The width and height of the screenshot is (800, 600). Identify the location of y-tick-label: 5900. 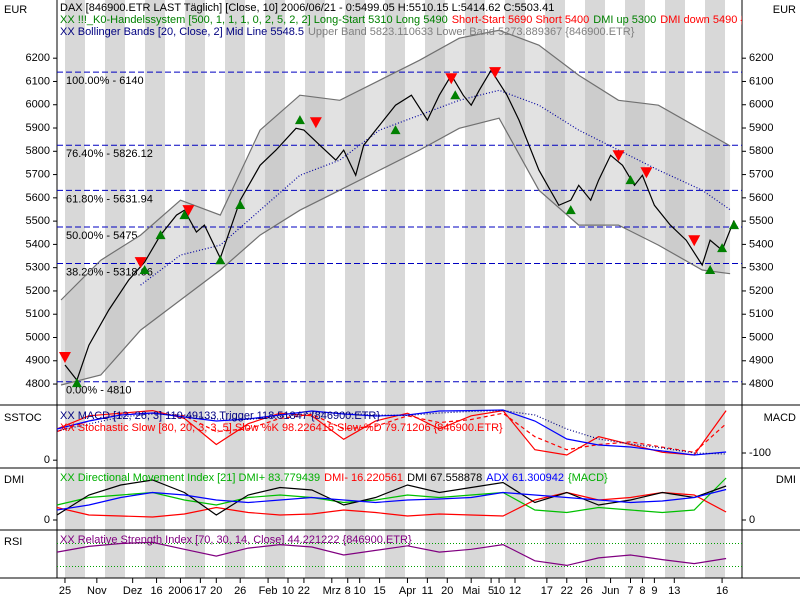
(761, 128).